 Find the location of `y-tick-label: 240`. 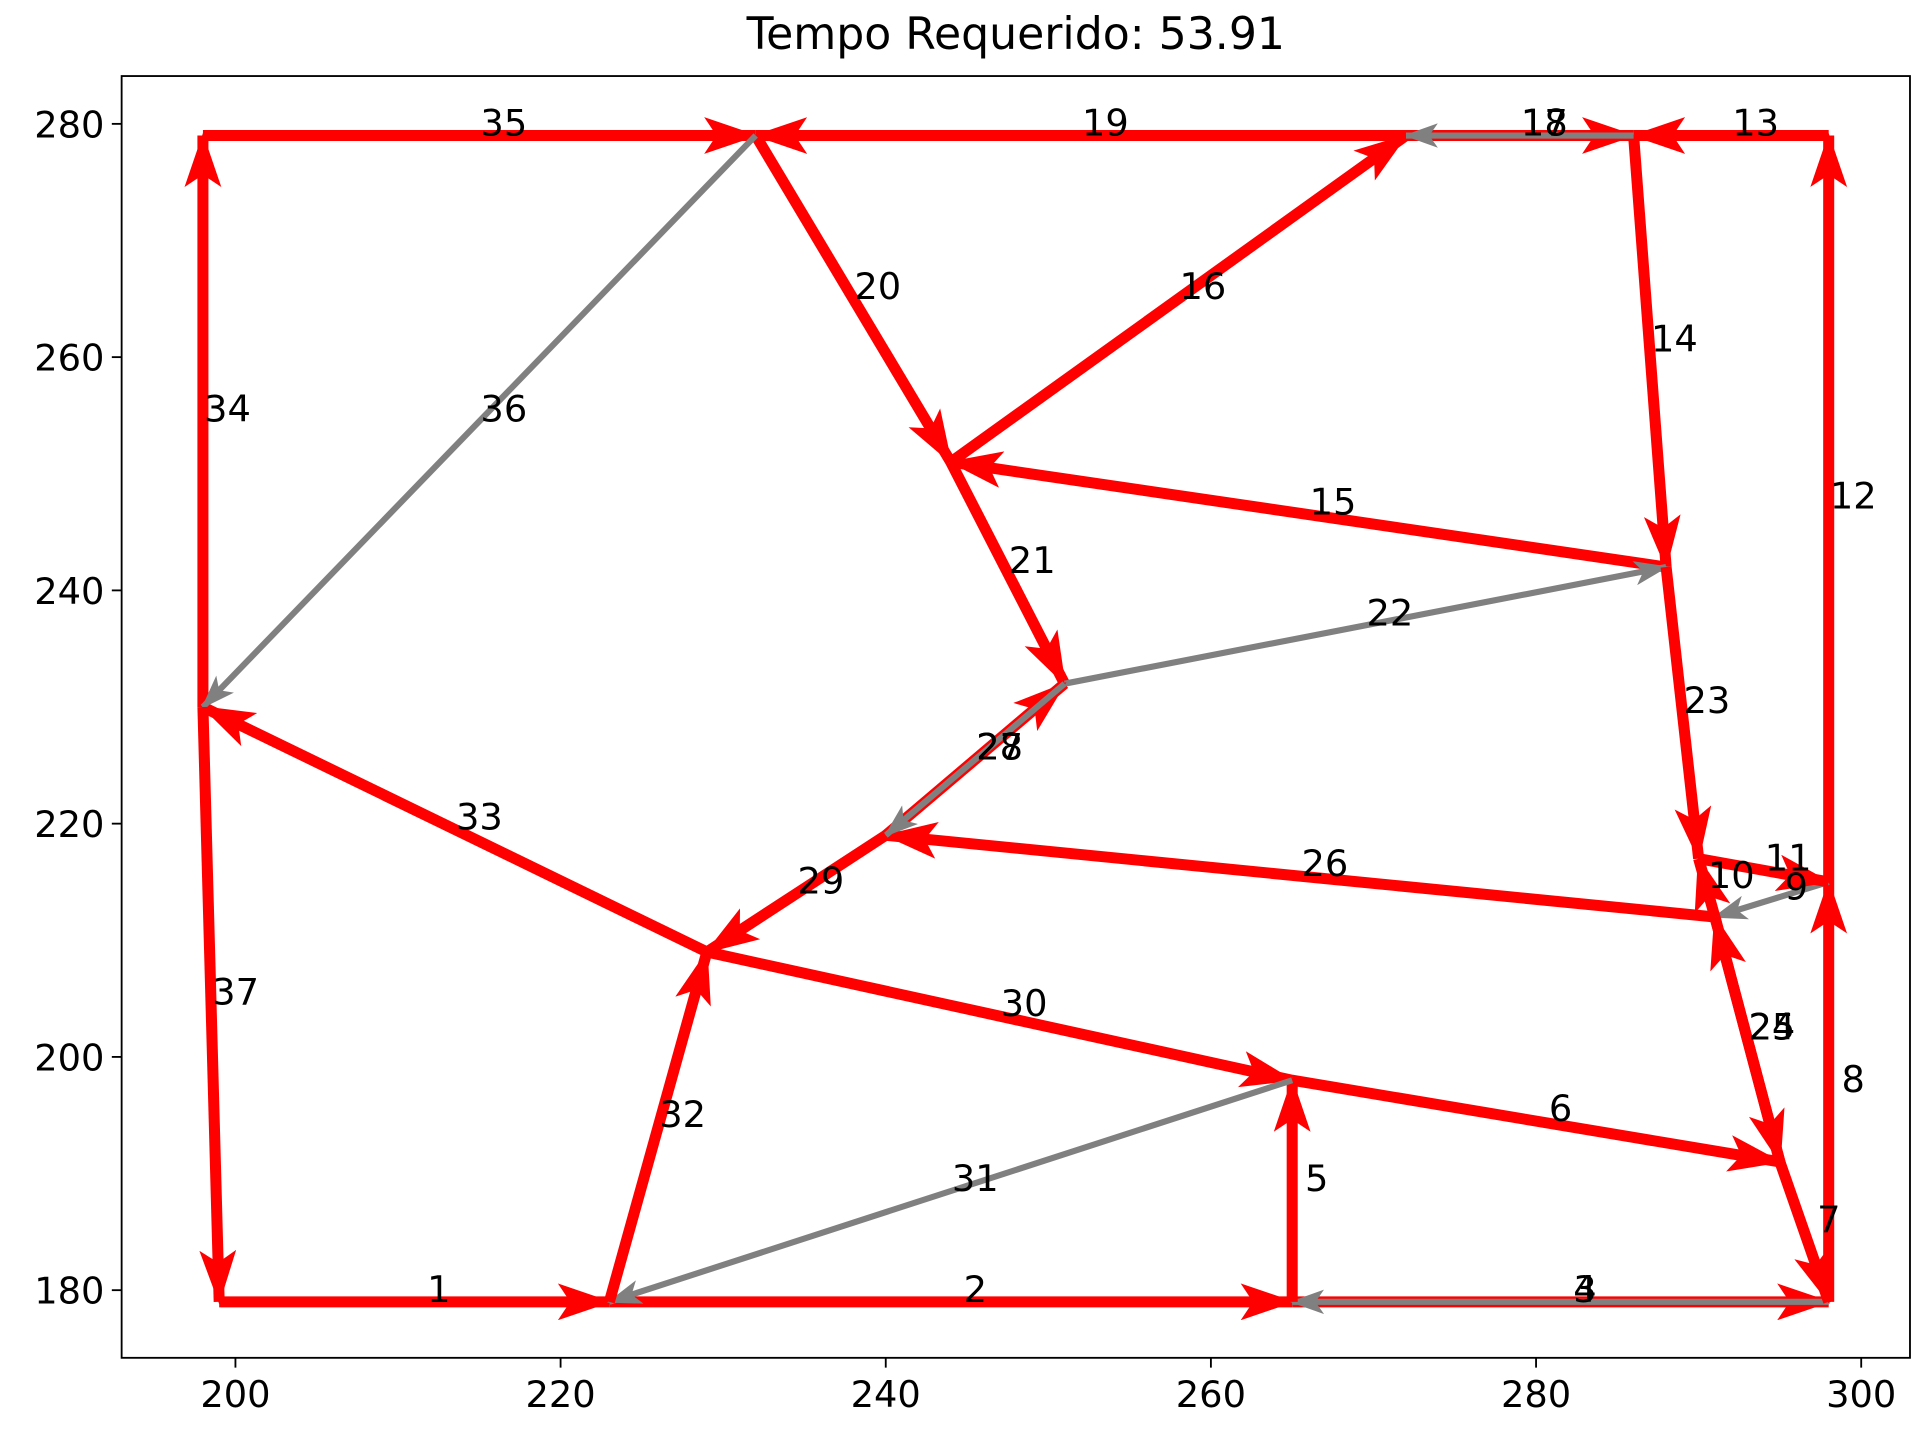

y-tick-label: 240 is located at coordinates (69, 591).